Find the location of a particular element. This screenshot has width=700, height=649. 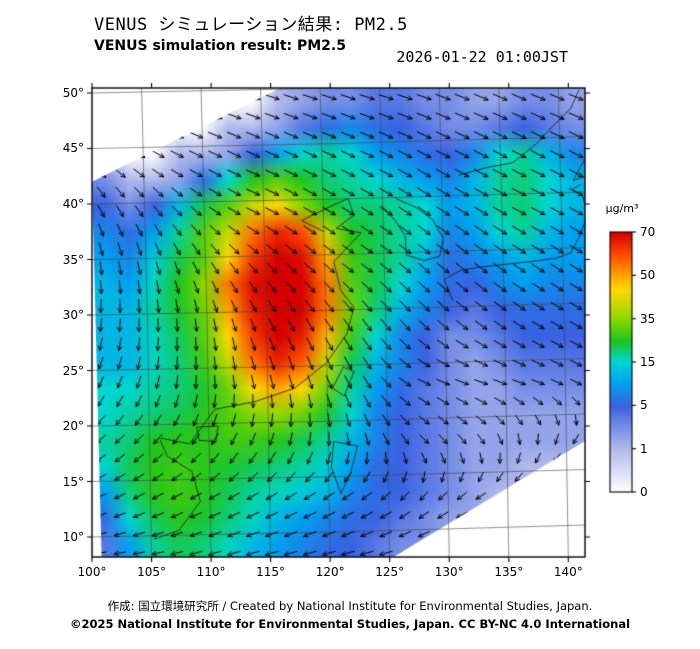

colorbar-unit-label: µg/m³ is located at coordinates (622, 208).